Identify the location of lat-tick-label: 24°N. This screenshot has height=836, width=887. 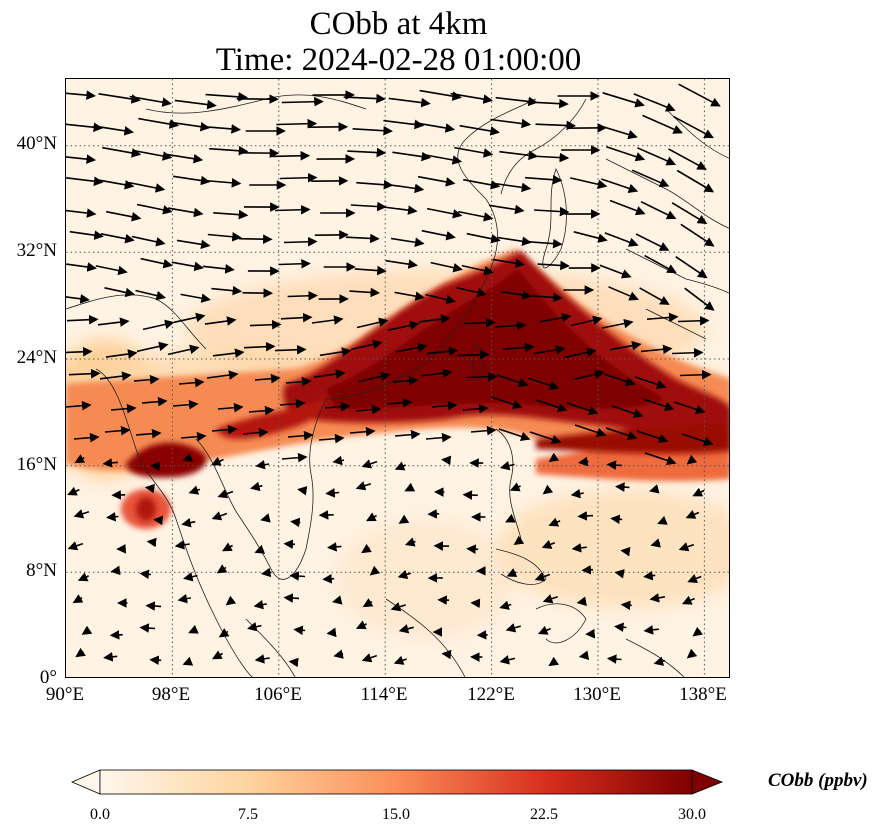
(36, 357).